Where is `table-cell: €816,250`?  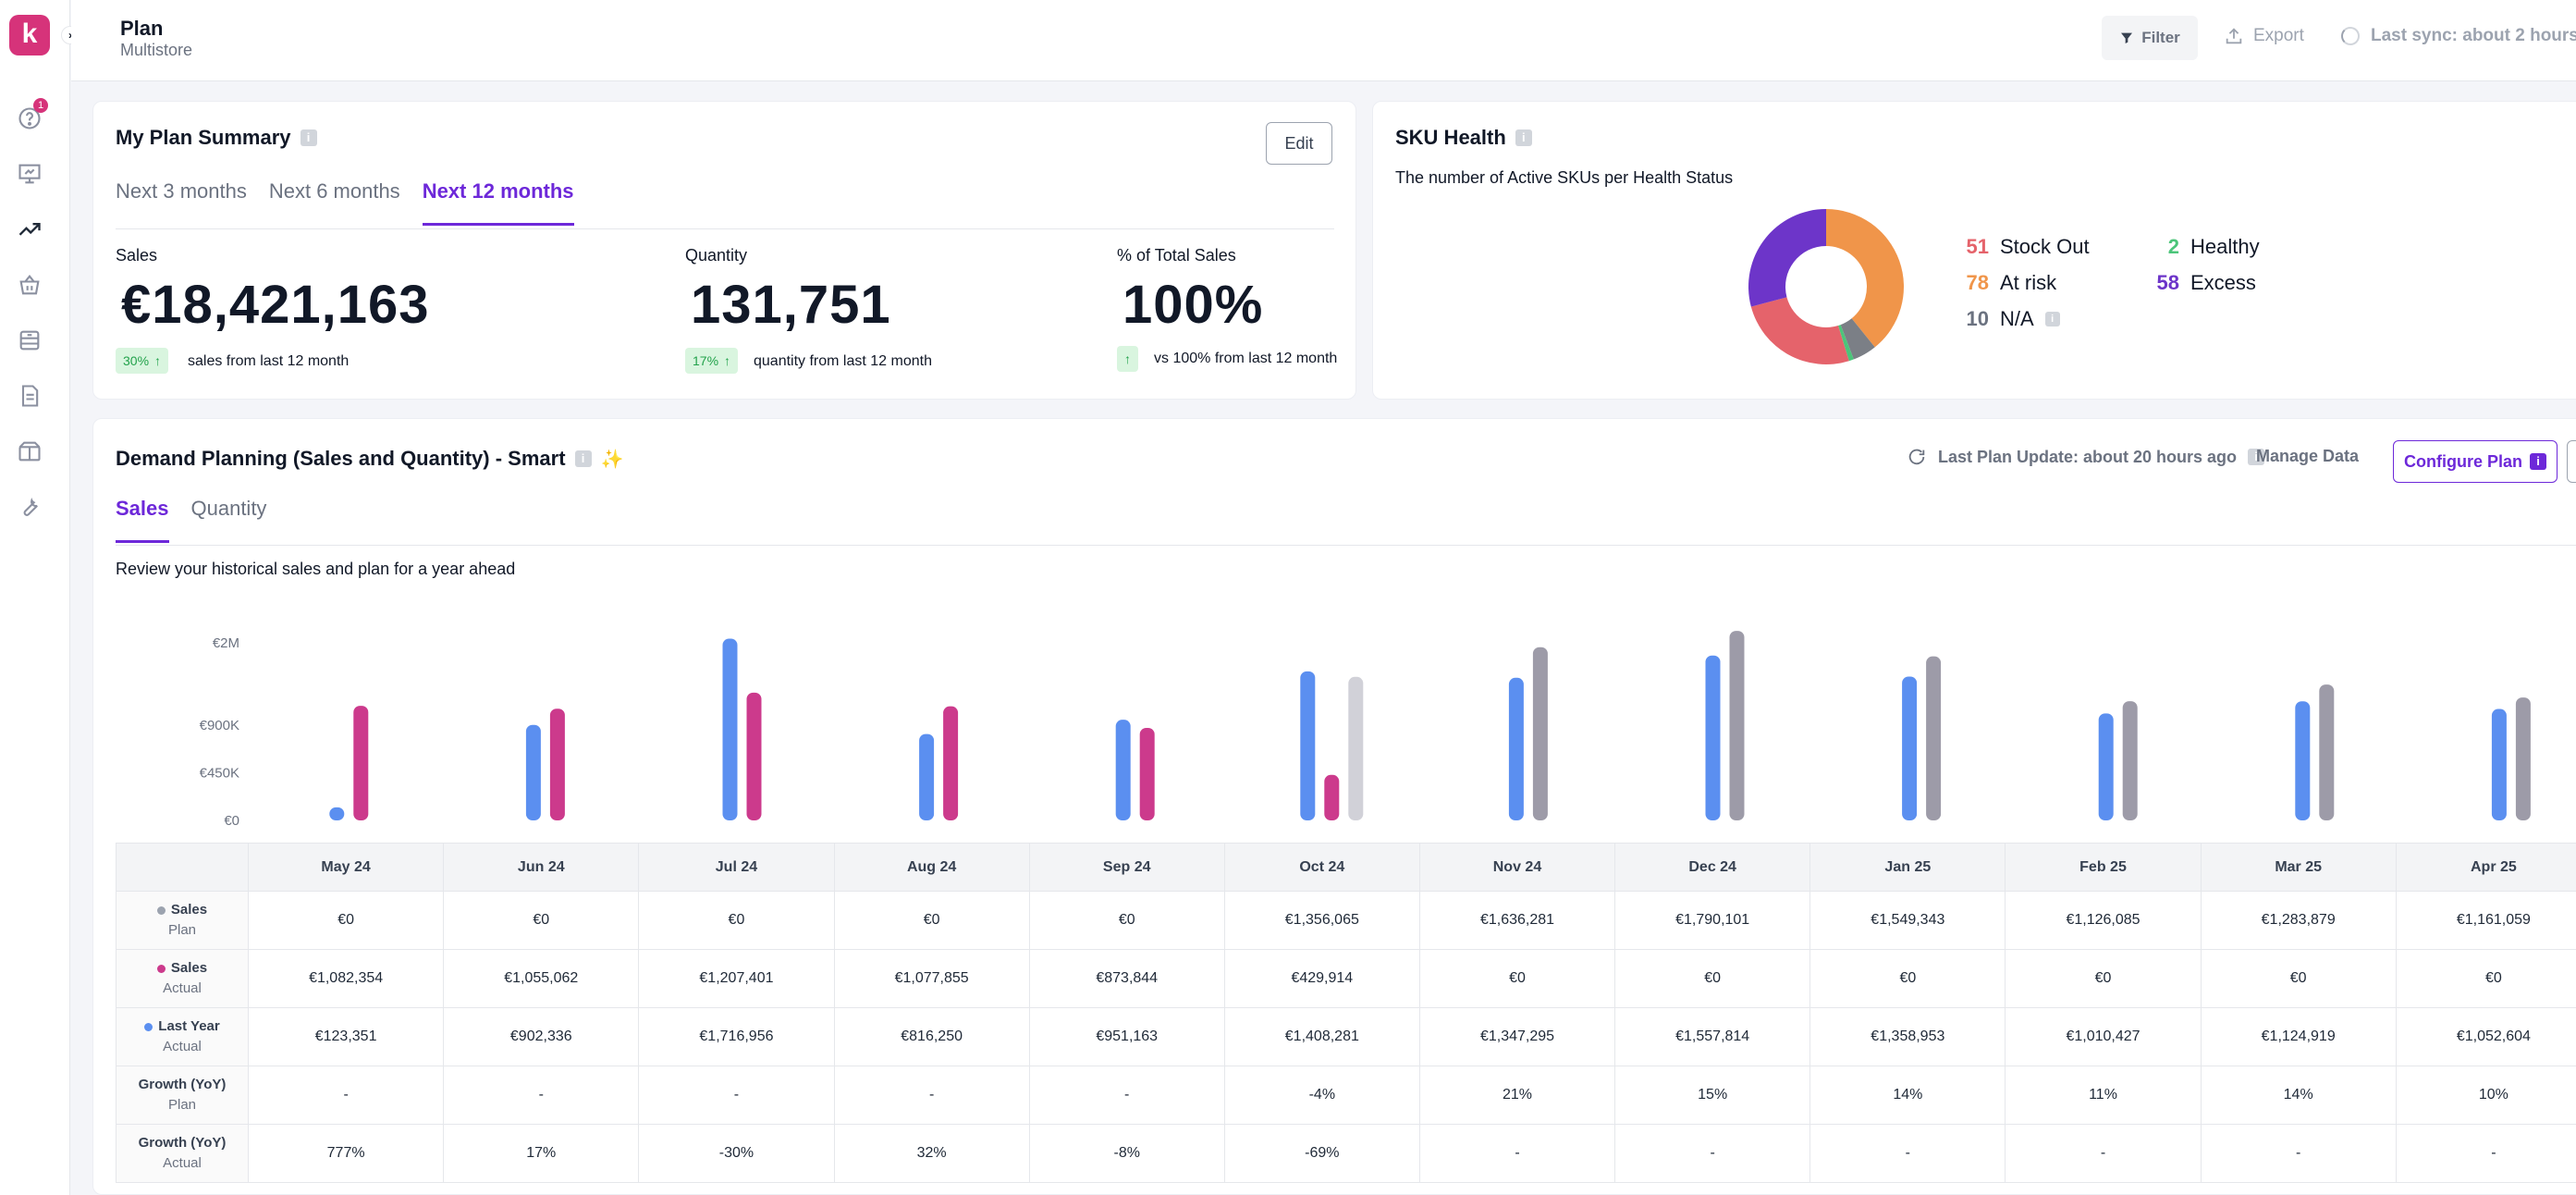
table-cell: €816,250 is located at coordinates (931, 1037).